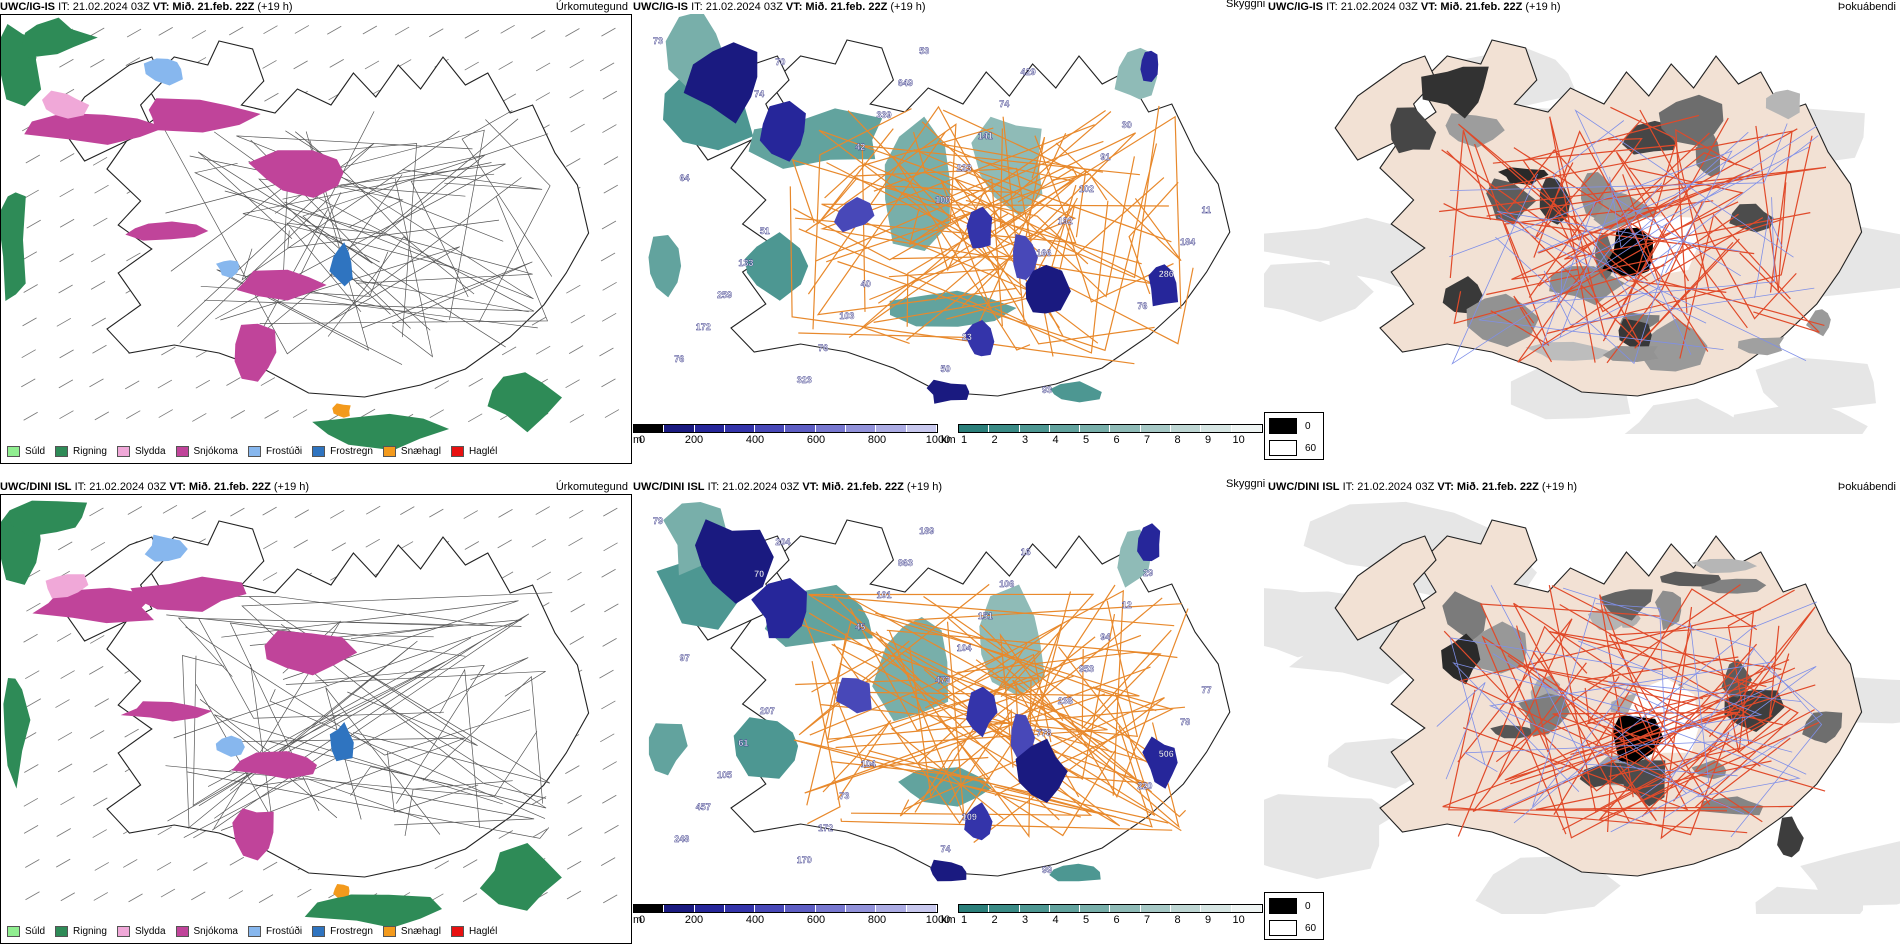 The height and width of the screenshot is (950, 1900). What do you see at coordinates (1185, 722) in the screenshot?
I see `cloud-base-label: 78` at bounding box center [1185, 722].